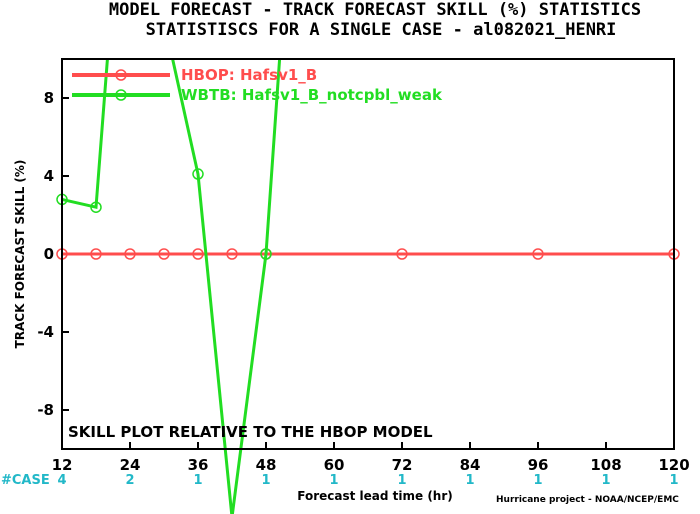  Describe the element at coordinates (402, 465) in the screenshot. I see `x-tick-label: 72` at that location.